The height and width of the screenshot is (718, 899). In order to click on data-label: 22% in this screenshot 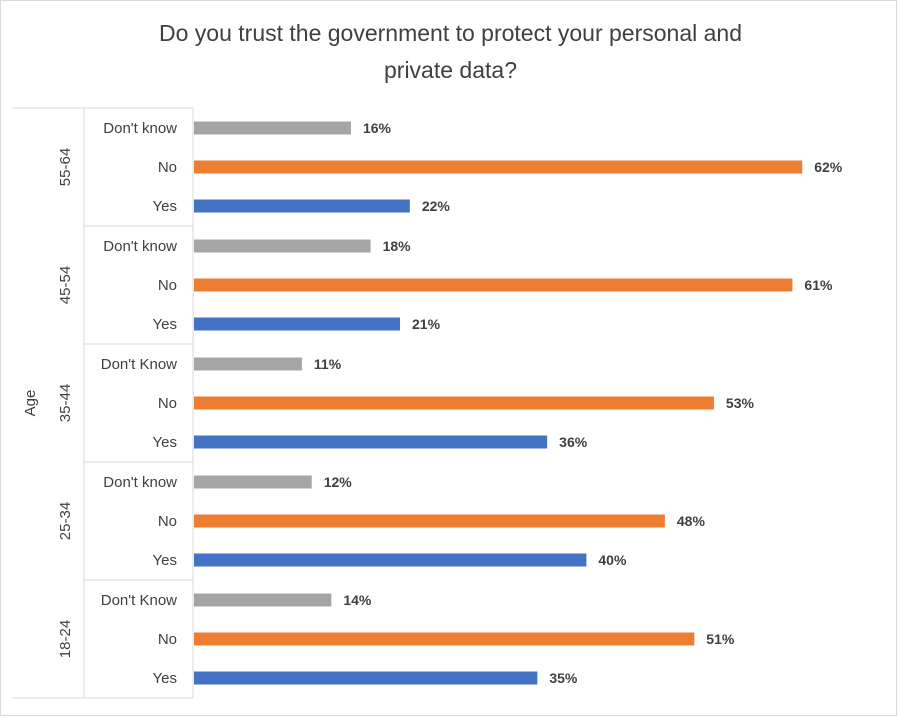, I will do `click(436, 206)`.